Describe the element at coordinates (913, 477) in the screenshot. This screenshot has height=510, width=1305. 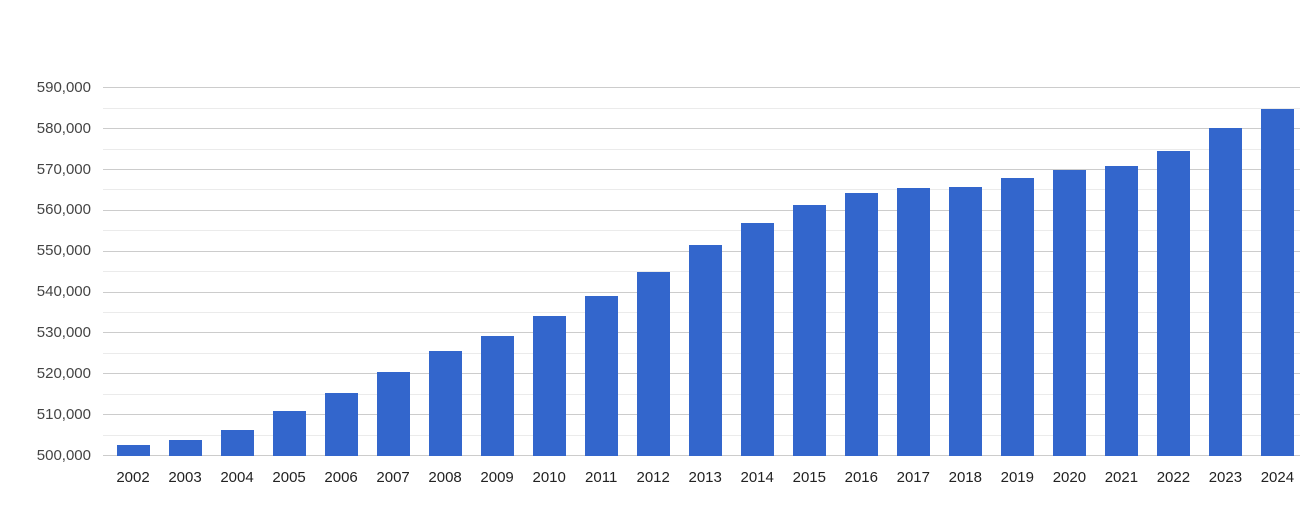
I see `x-axis-tick-label: 2017` at that location.